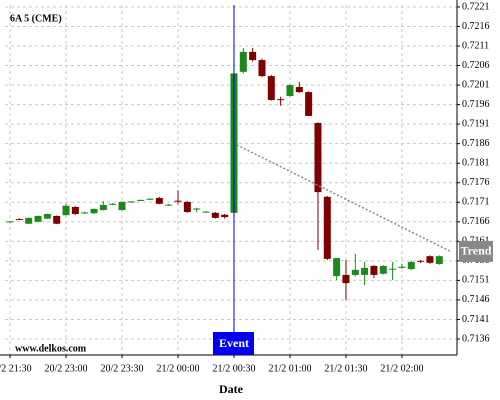  I want to click on event-label: Event, so click(234, 343).